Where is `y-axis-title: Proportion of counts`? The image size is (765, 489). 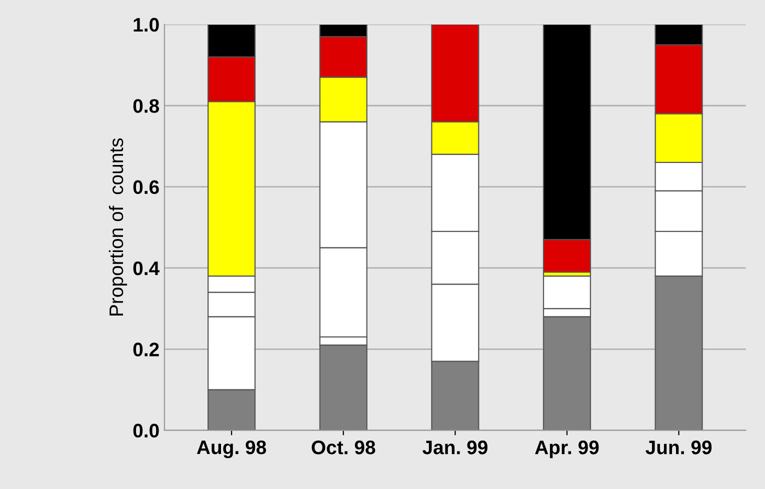 y-axis-title: Proportion of counts is located at coordinates (118, 227).